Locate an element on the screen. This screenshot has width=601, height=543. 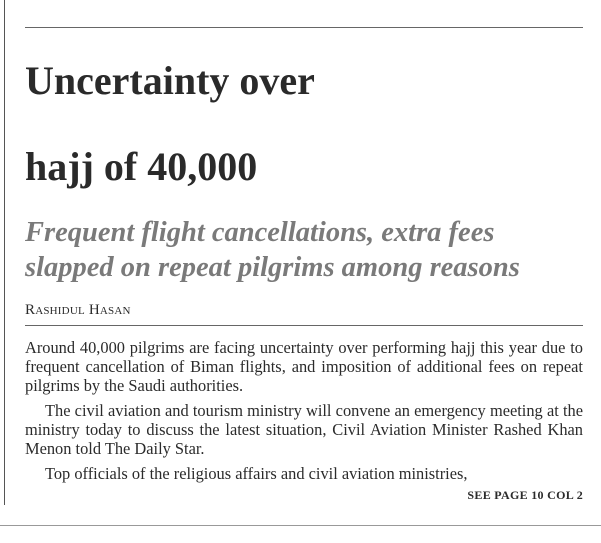
jump-line: SEE PAGE 10 COL 2 is located at coordinates (525, 495).